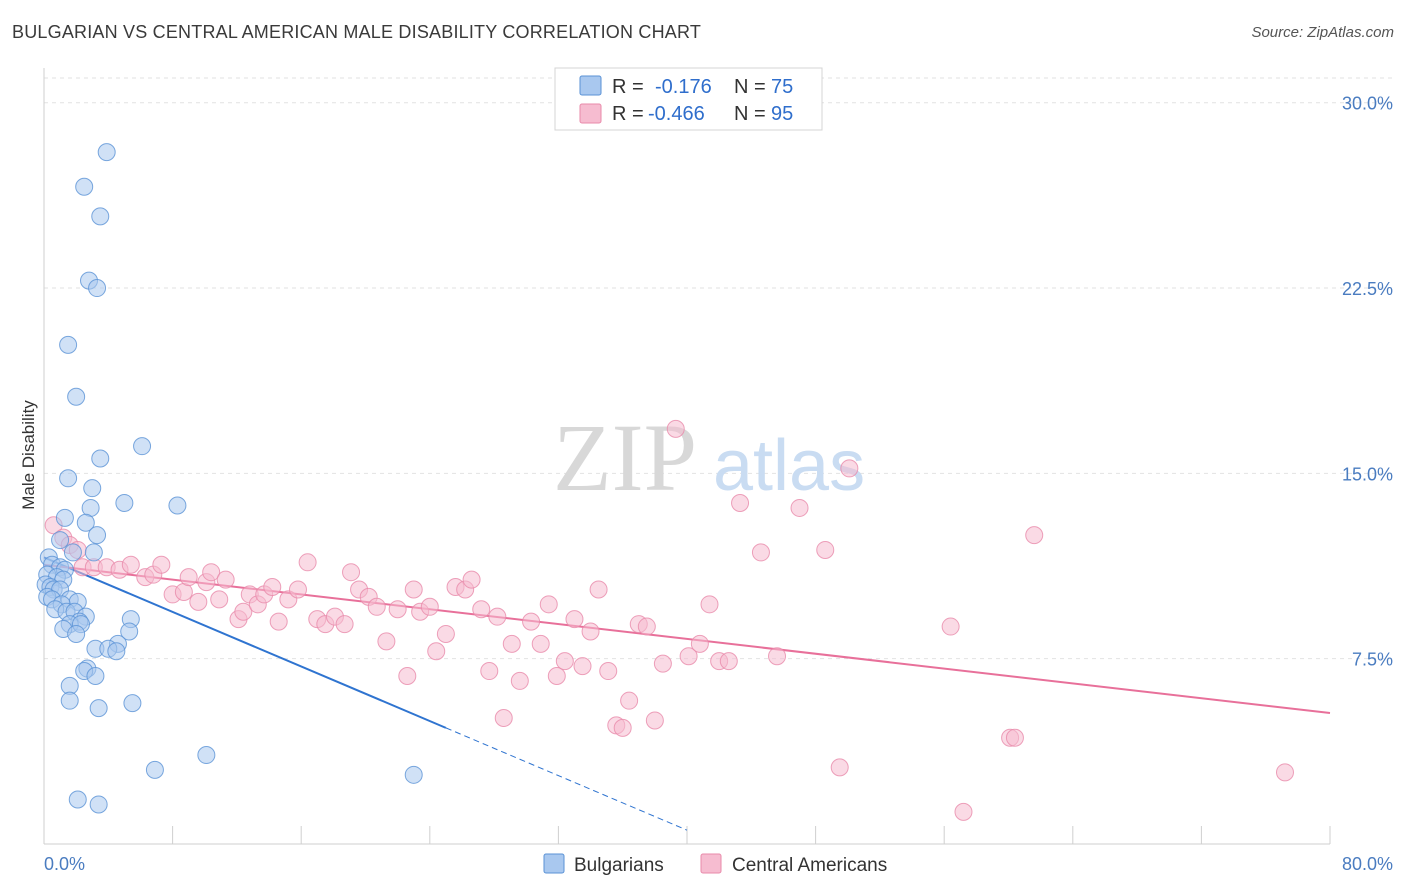  What do you see at coordinates (782, 114) in the screenshot?
I see `legend-n-value-2: 95` at bounding box center [782, 114].